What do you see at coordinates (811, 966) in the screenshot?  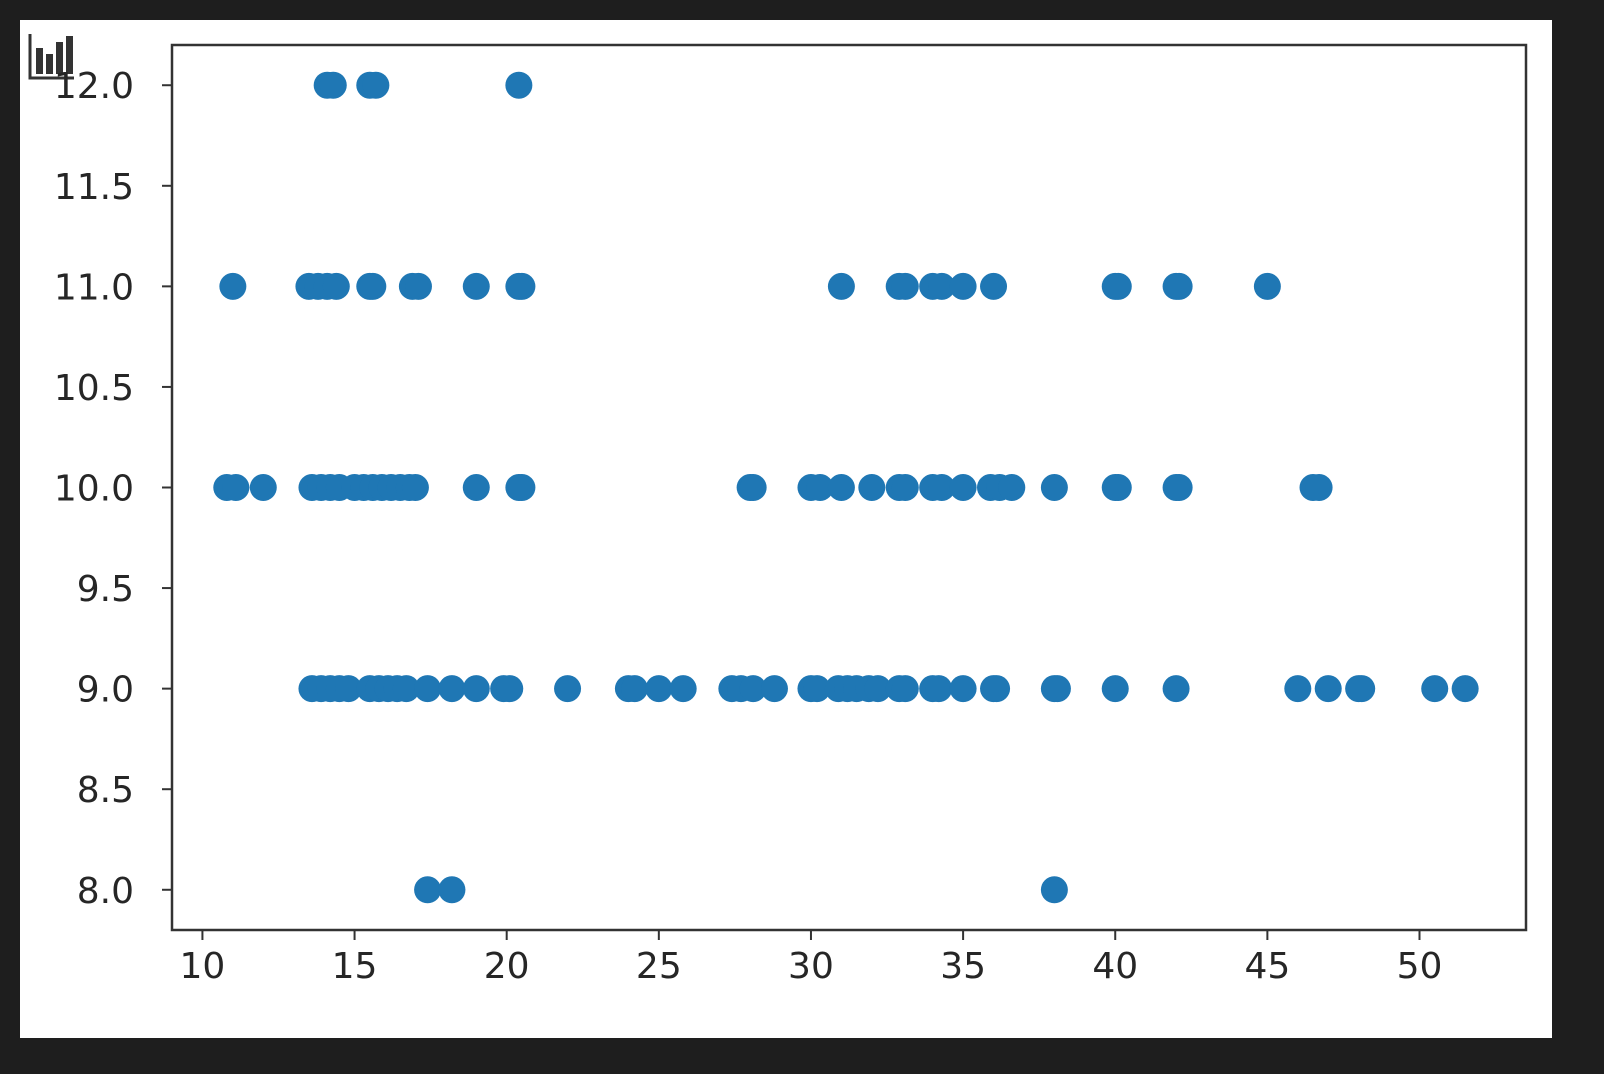 I see `x-tick-label: 30` at bounding box center [811, 966].